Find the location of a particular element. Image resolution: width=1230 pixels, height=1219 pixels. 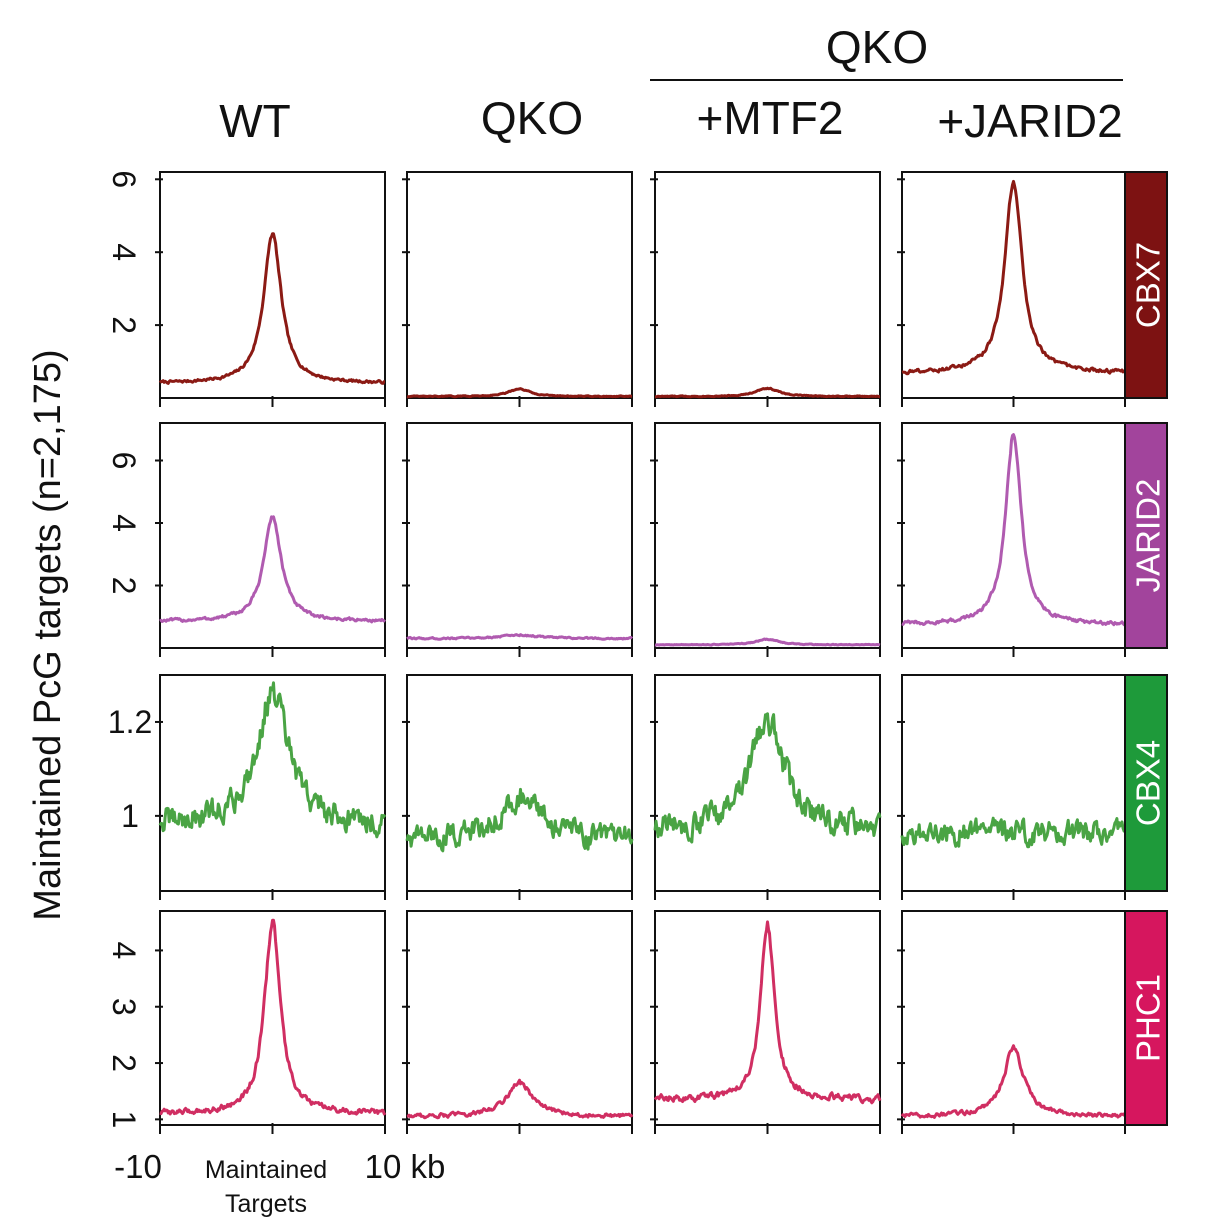

column-header-jarid2: +JARID2 is located at coordinates (1029, 121).